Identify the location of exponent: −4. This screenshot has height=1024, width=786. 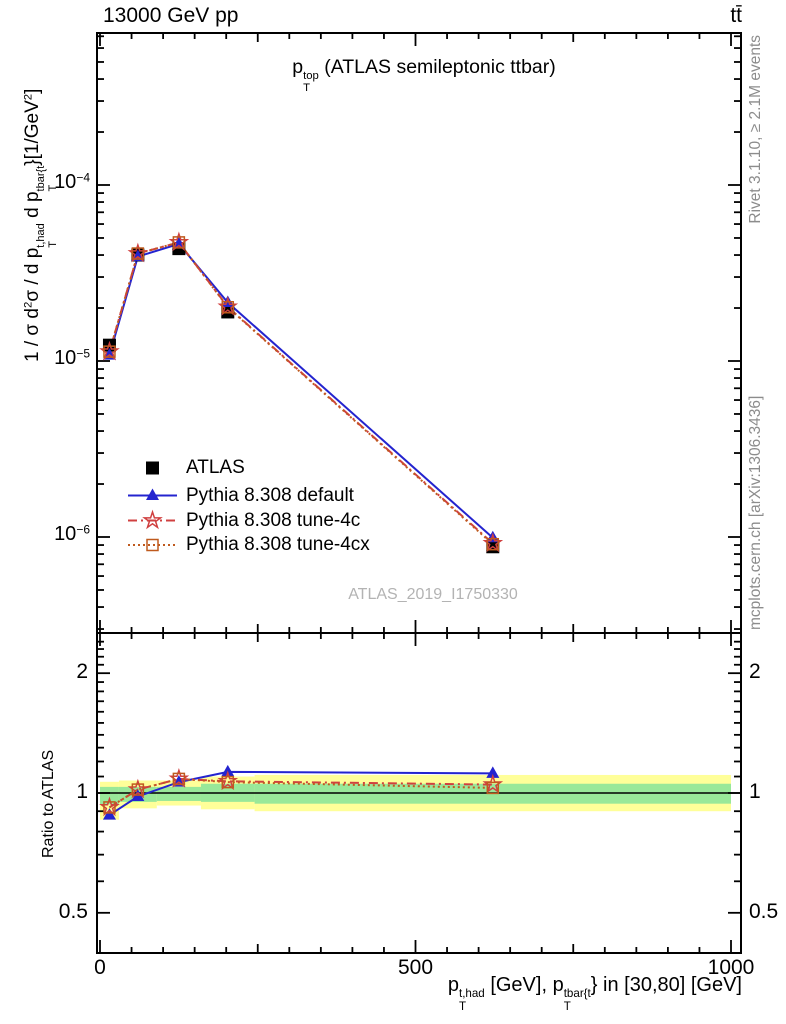
(83, 177).